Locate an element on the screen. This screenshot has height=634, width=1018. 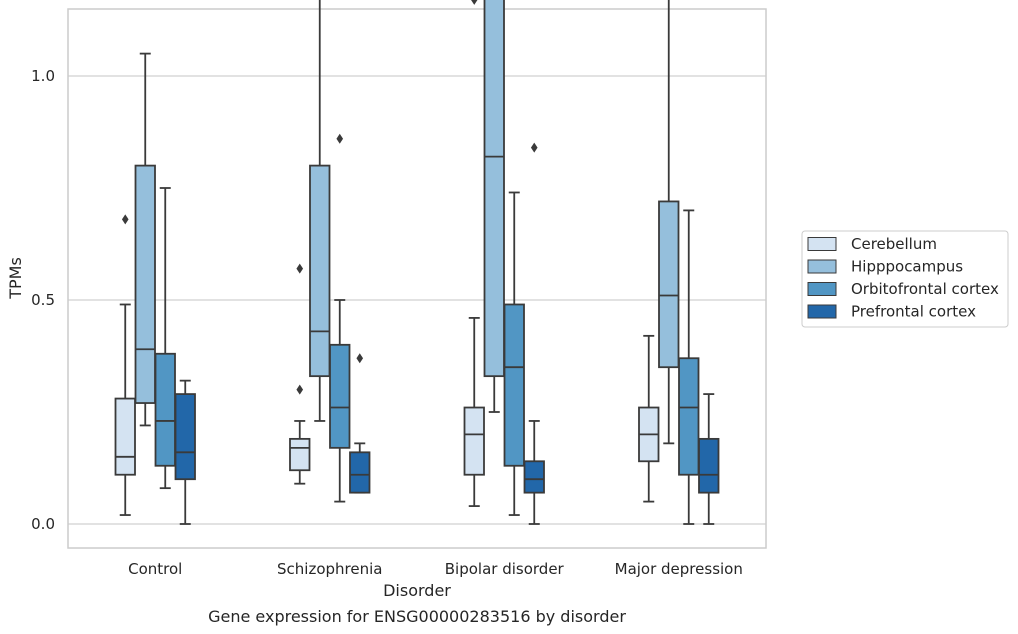
y-tick-label: 0.5 is located at coordinates (43, 300).